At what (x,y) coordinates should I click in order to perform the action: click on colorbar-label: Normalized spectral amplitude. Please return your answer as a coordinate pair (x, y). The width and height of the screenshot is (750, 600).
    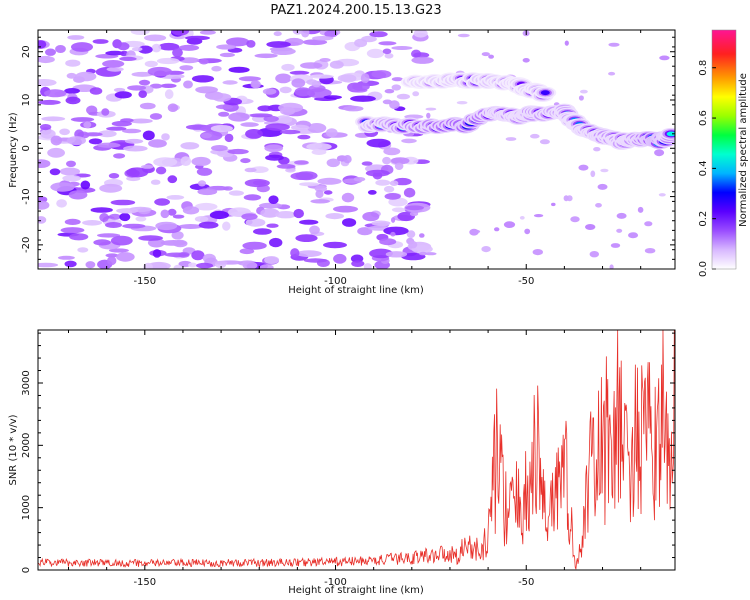
    Looking at the image, I should click on (743, 150).